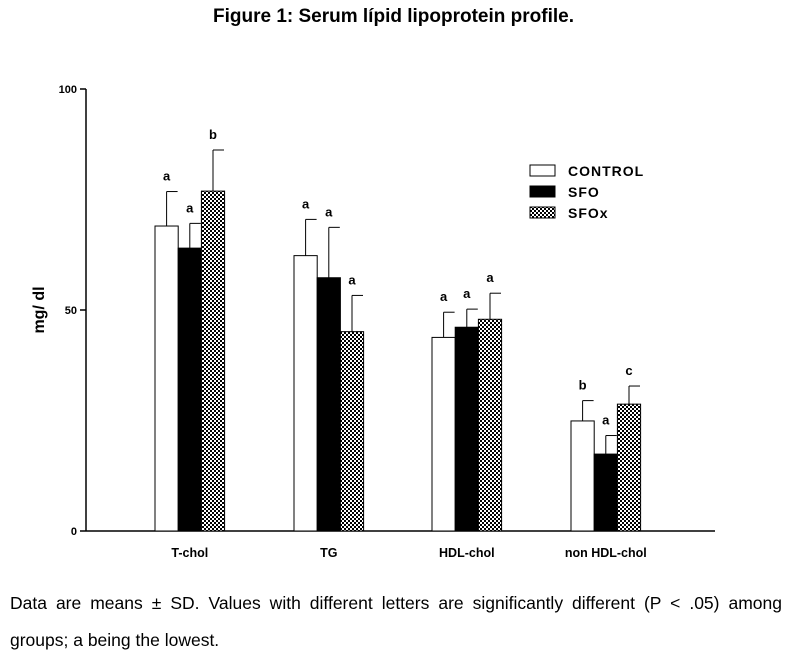  What do you see at coordinates (588, 213) in the screenshot?
I see `legend-label: SFOx` at bounding box center [588, 213].